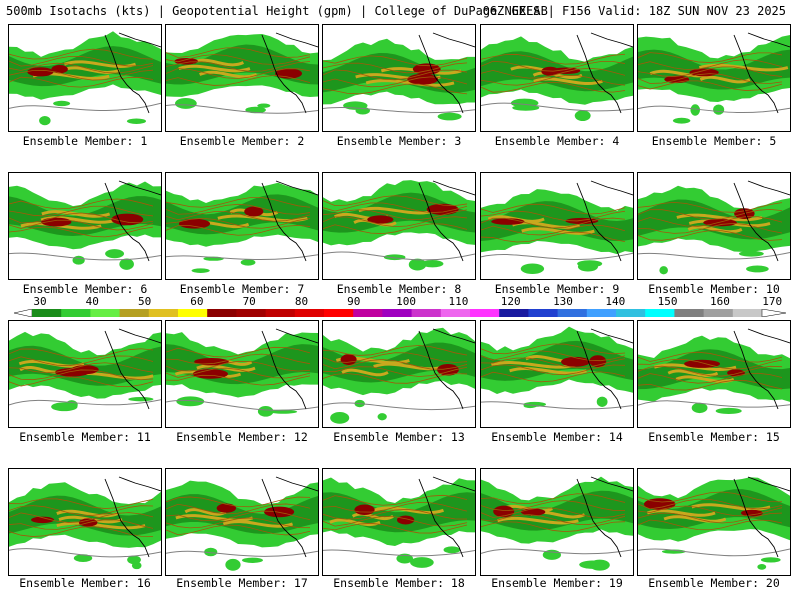 The height and width of the screenshot is (600, 800). What do you see at coordinates (242, 141) in the screenshot?
I see `ensemble-member-caption: Ensemble Member: 2` at bounding box center [242, 141].